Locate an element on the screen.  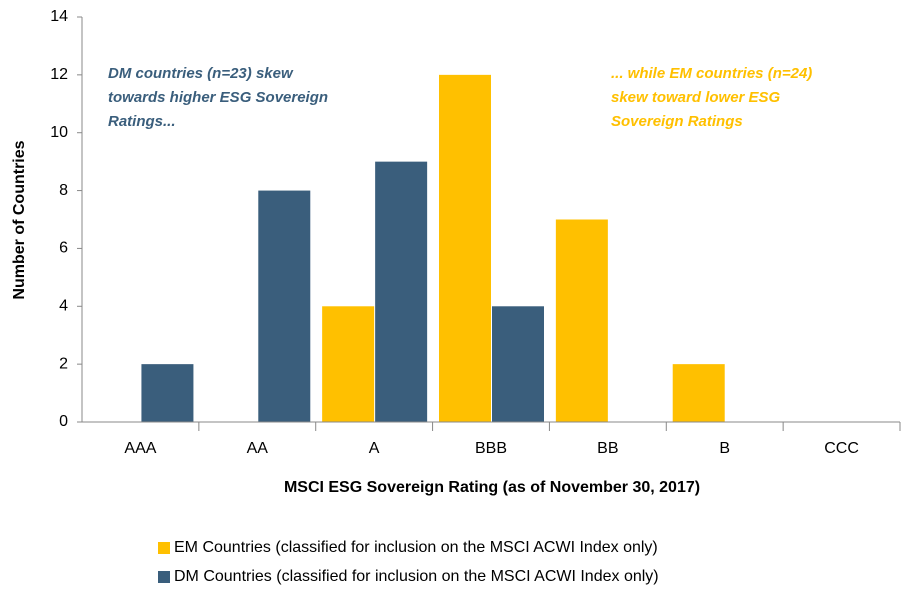
y-tick-label: 8 is located at coordinates (63, 190).